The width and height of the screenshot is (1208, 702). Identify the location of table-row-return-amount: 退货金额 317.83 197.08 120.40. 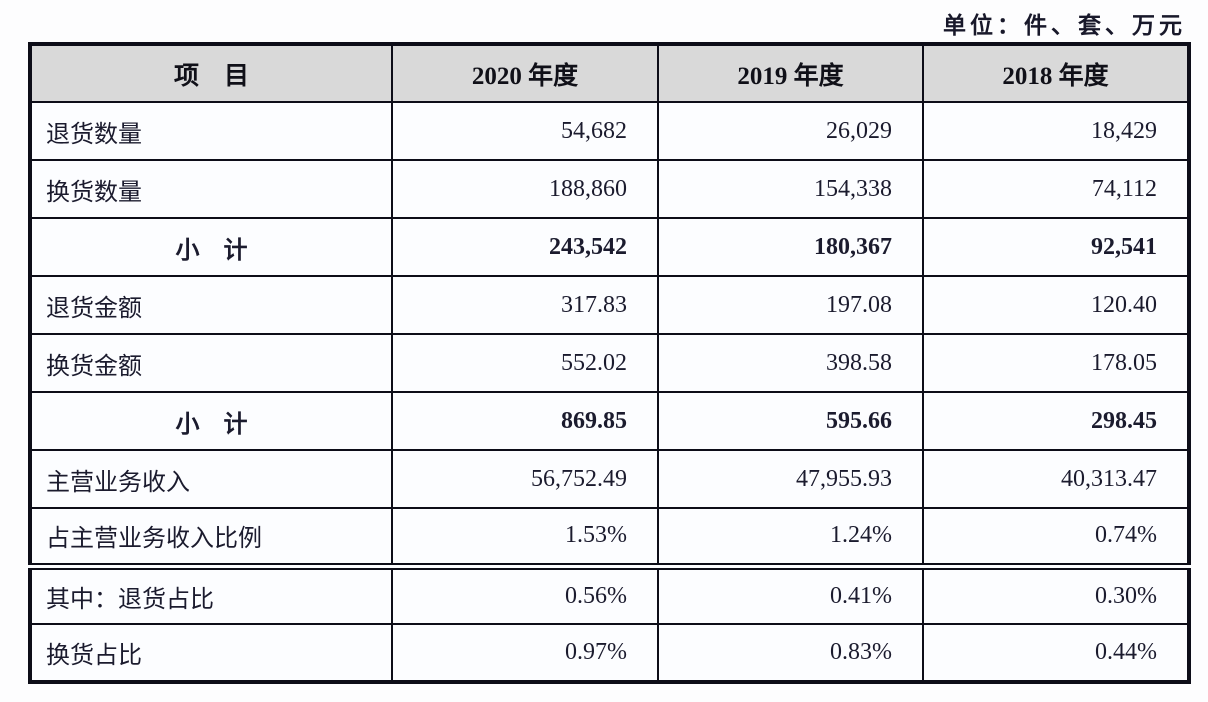
(609, 305).